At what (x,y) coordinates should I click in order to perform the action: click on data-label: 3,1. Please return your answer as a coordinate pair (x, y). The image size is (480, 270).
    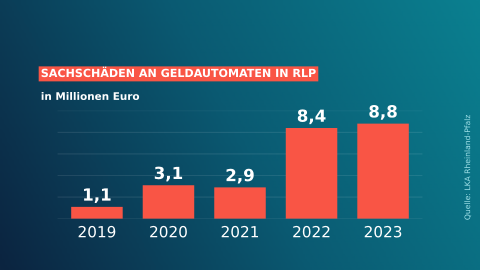
    Looking at the image, I should click on (168, 174).